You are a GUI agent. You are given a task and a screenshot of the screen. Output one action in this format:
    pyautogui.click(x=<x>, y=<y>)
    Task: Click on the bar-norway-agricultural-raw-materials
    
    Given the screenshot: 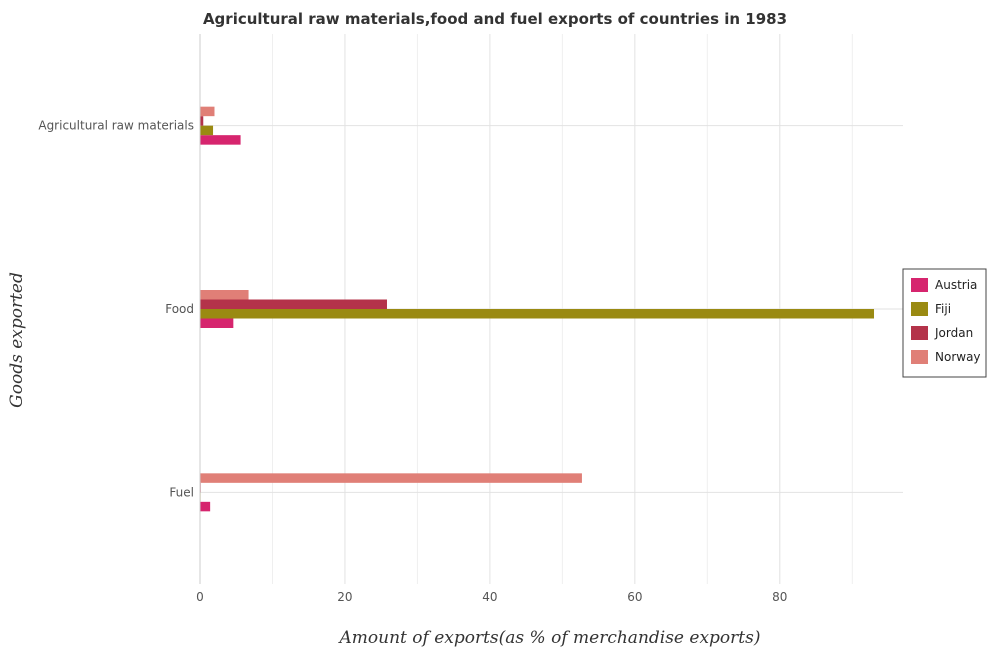 What is the action you would take?
    pyautogui.click(x=207, y=111)
    